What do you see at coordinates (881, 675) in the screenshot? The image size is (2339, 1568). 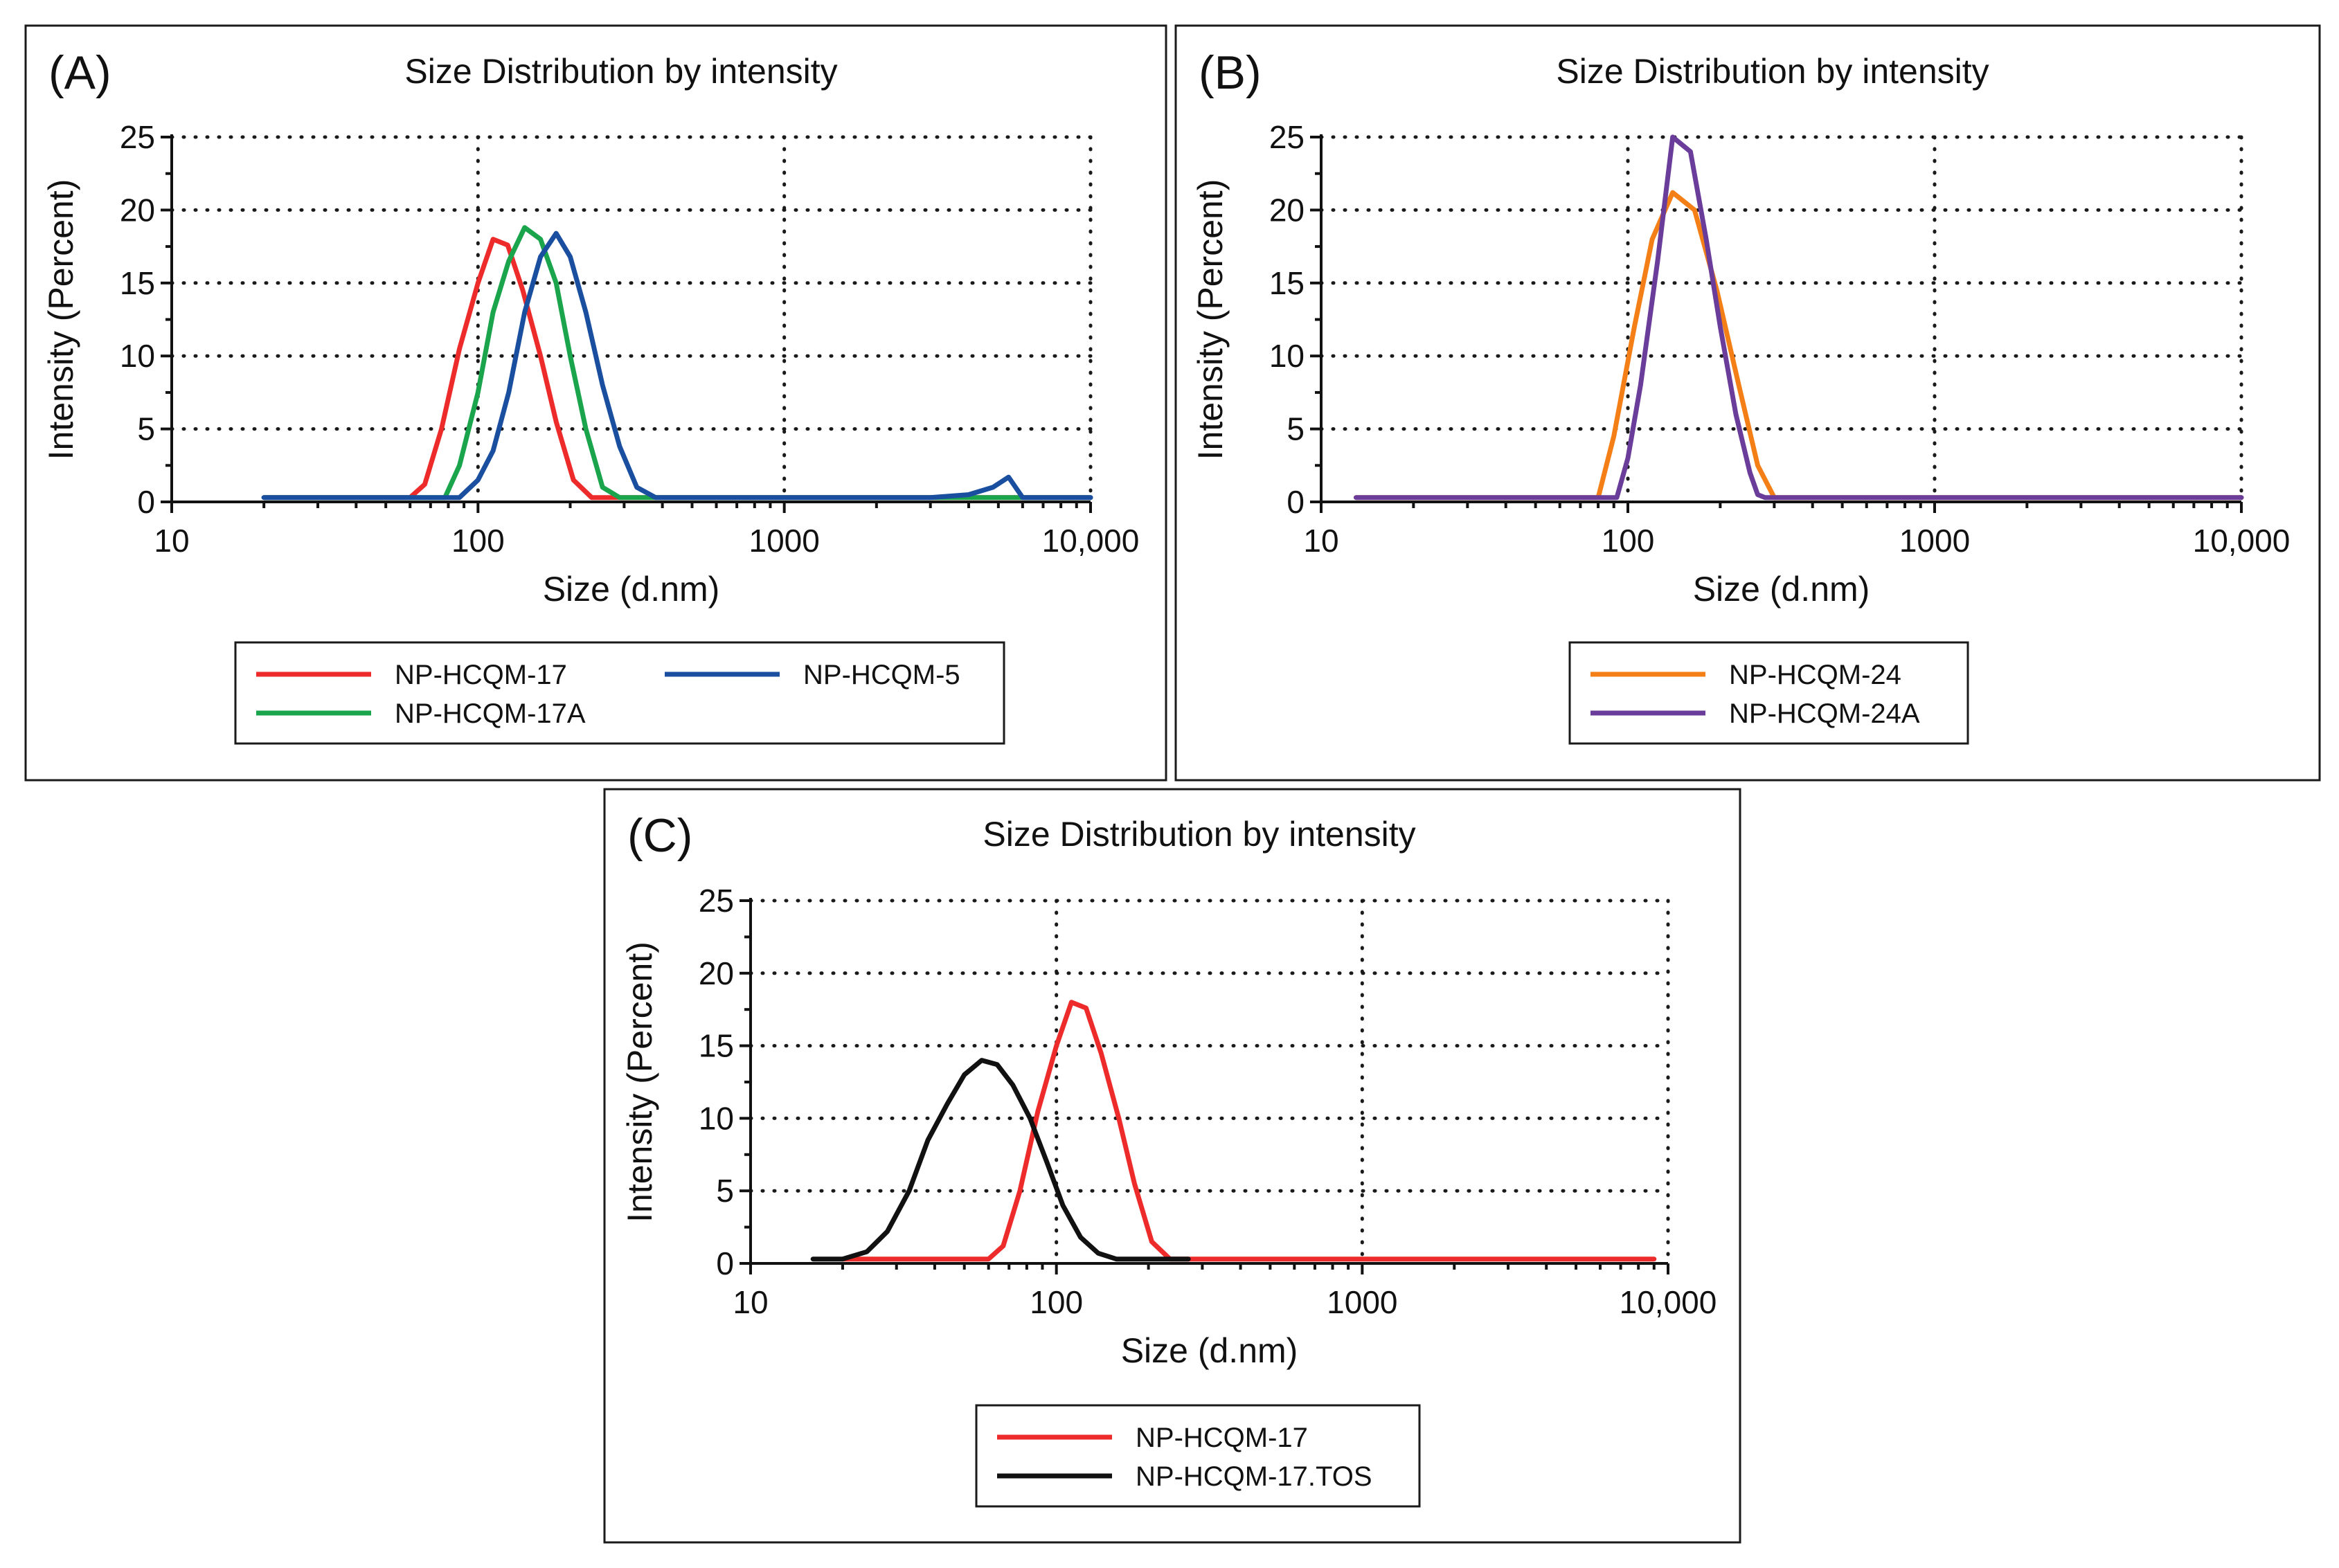 I see `legend-label: NP-HCQM-5` at bounding box center [881, 675].